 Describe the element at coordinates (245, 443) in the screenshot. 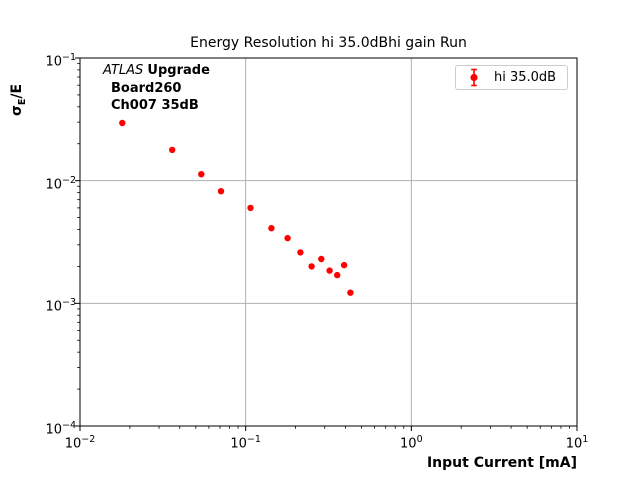

I see `x-tick-label: 10⁻¹` at that location.